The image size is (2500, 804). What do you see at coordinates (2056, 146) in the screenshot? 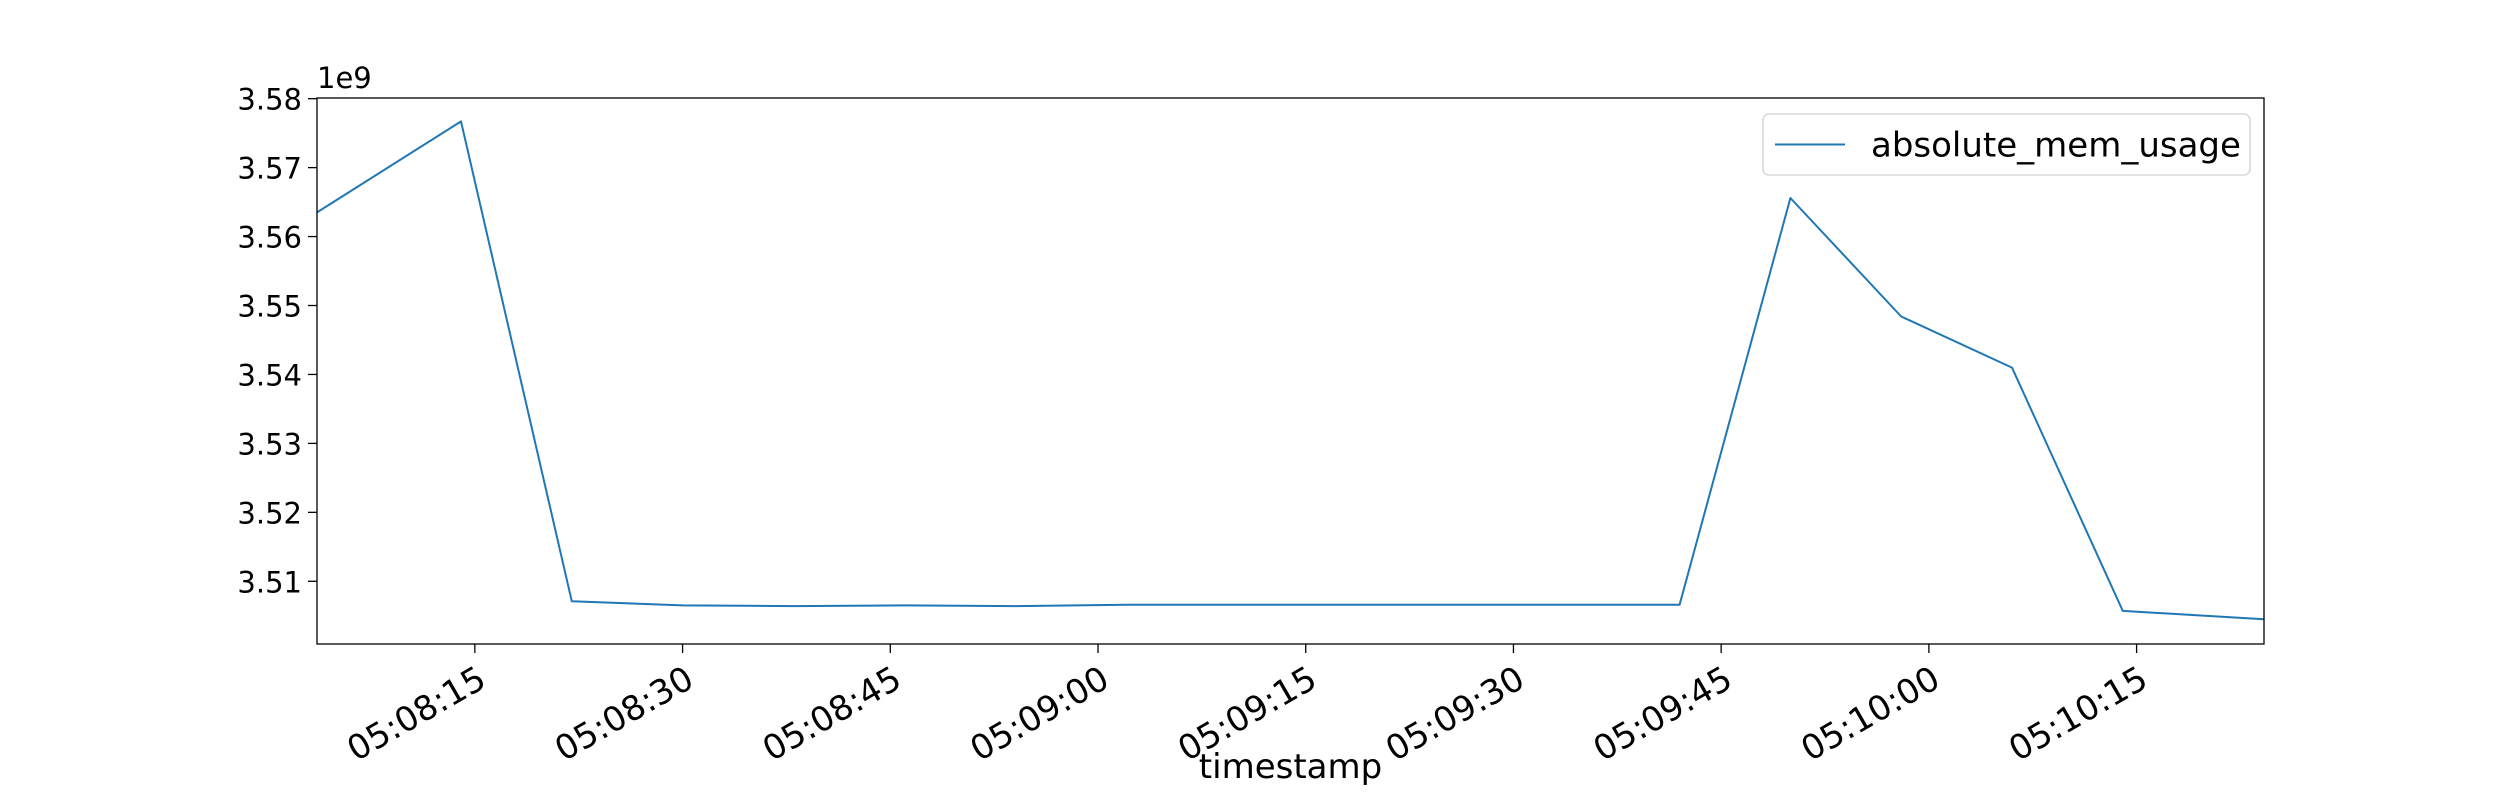
I see `legend-entry-label: absolute_mem_usage` at bounding box center [2056, 146].